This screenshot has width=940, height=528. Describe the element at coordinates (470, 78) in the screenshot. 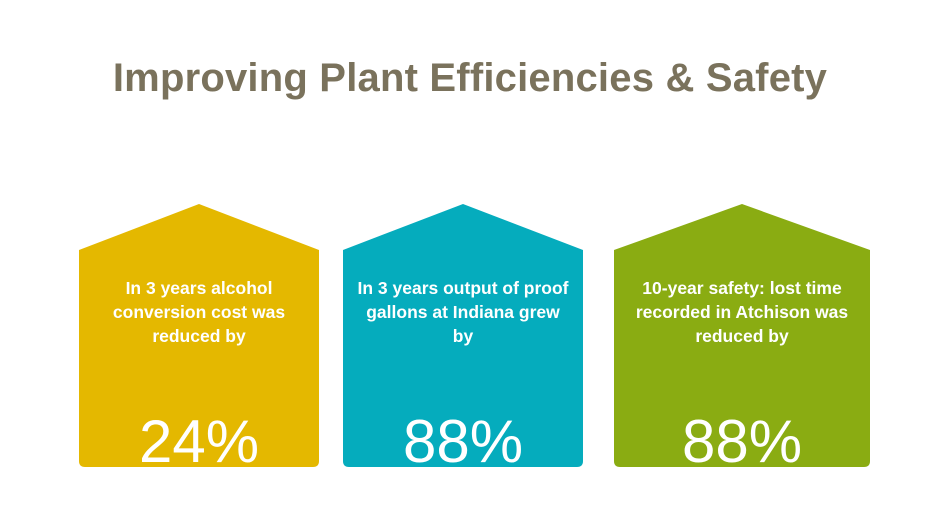

I see `slide-title: Improving Plant Efficiencies & Safety` at that location.